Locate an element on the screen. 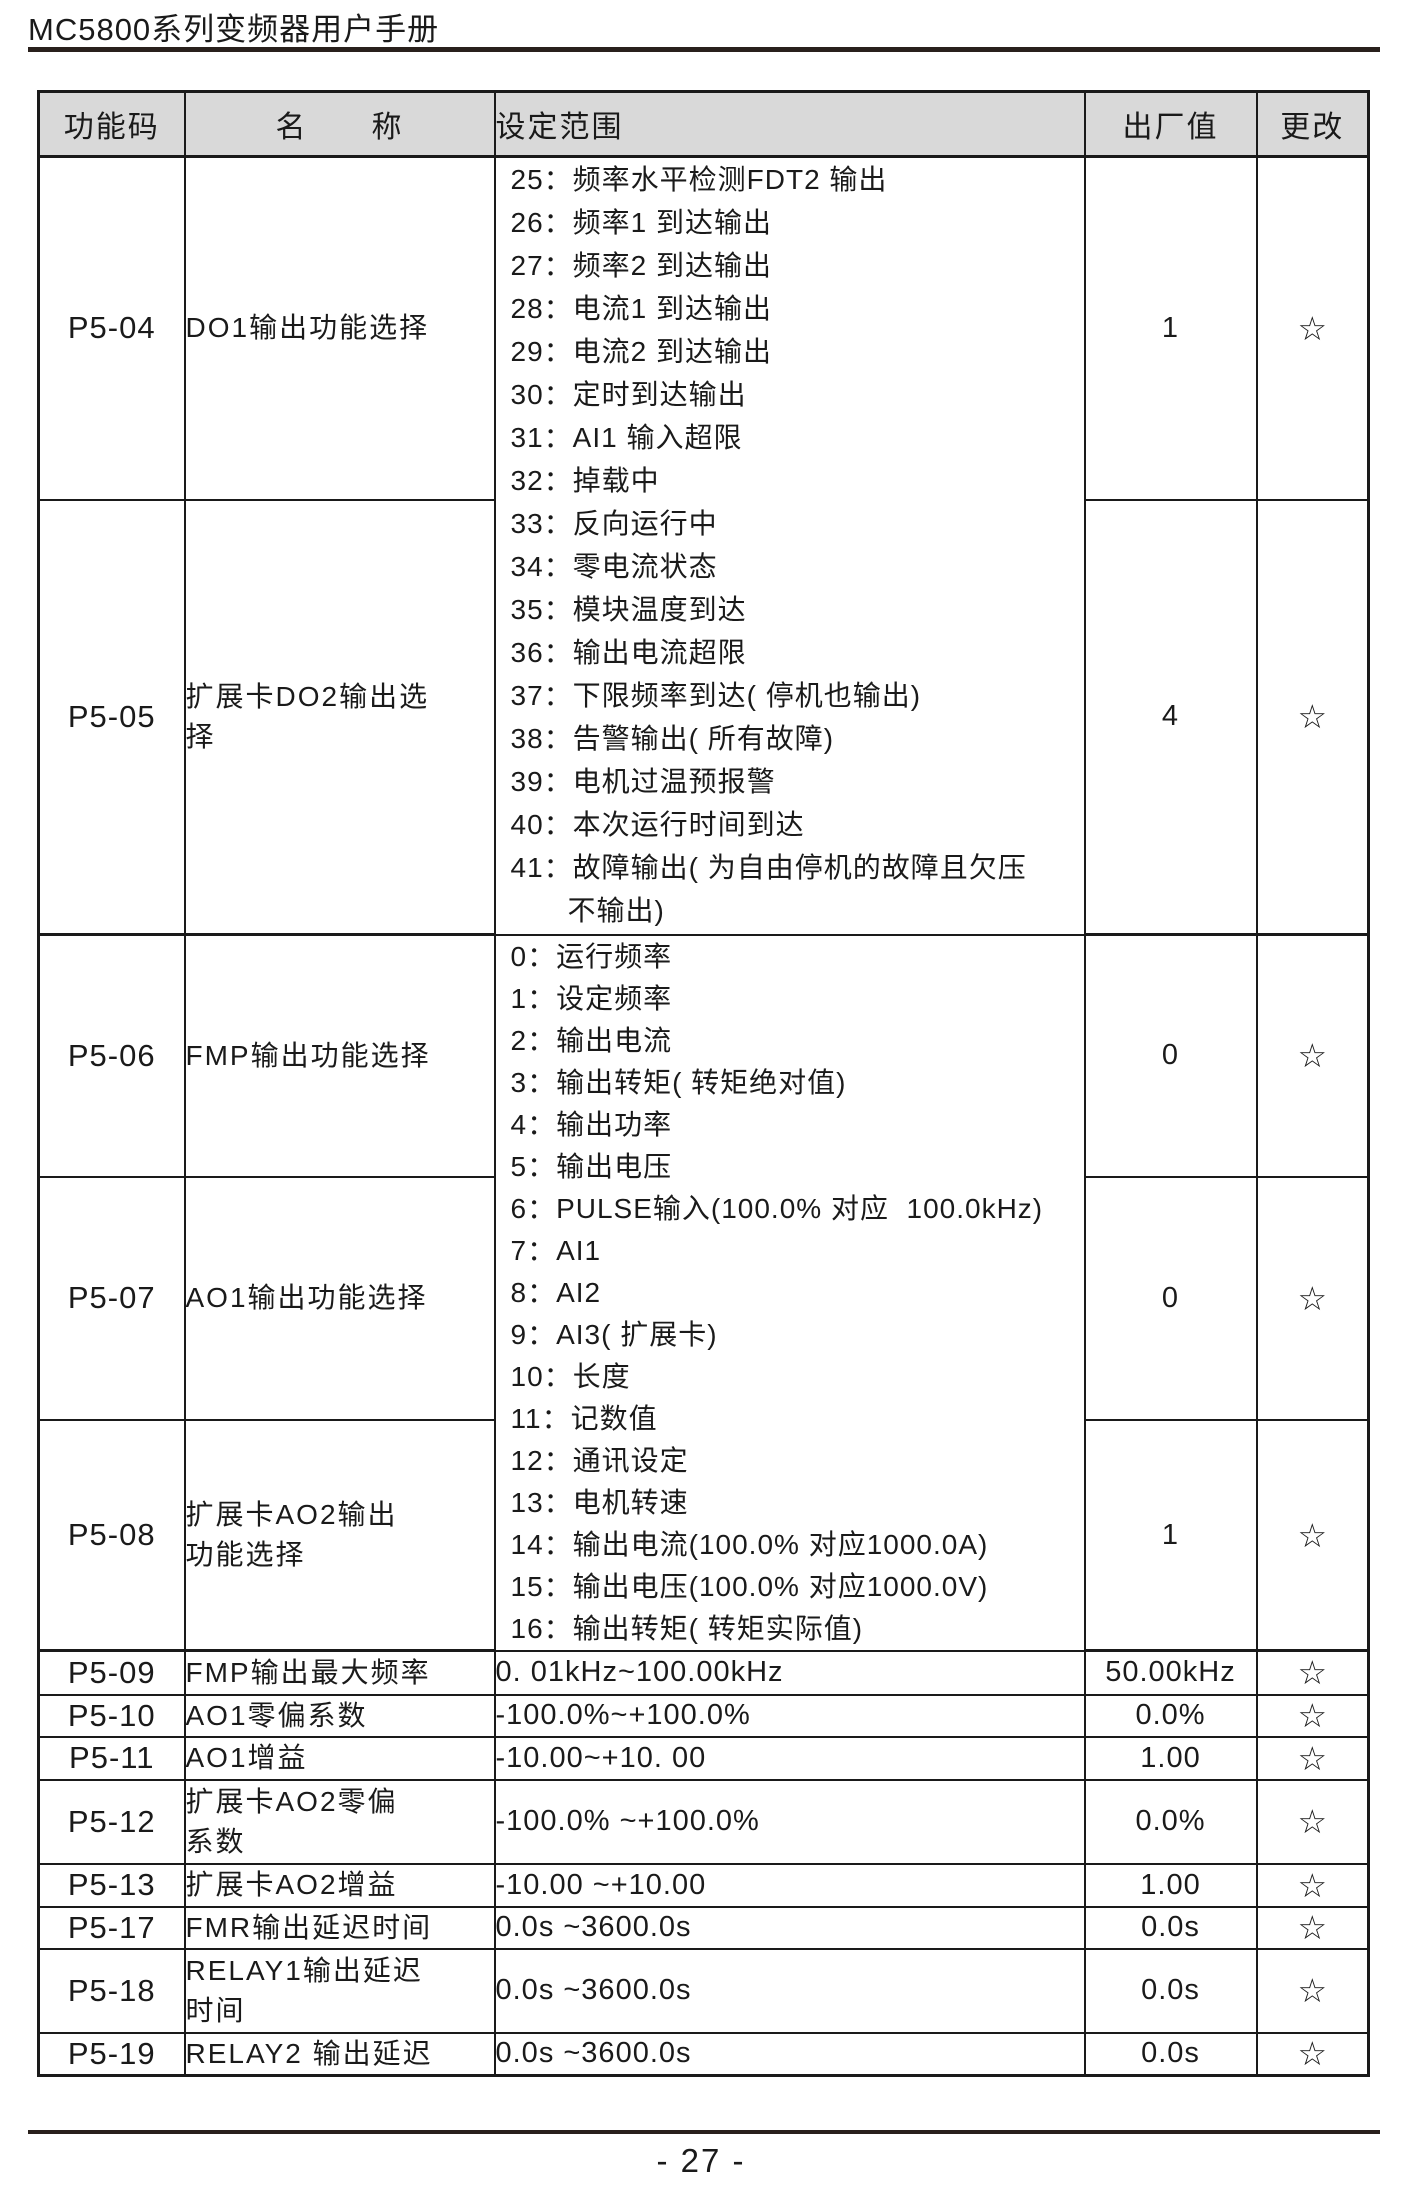 This screenshot has height=2185, width=1402. range-option: 5：输出电压 is located at coordinates (591, 1166).